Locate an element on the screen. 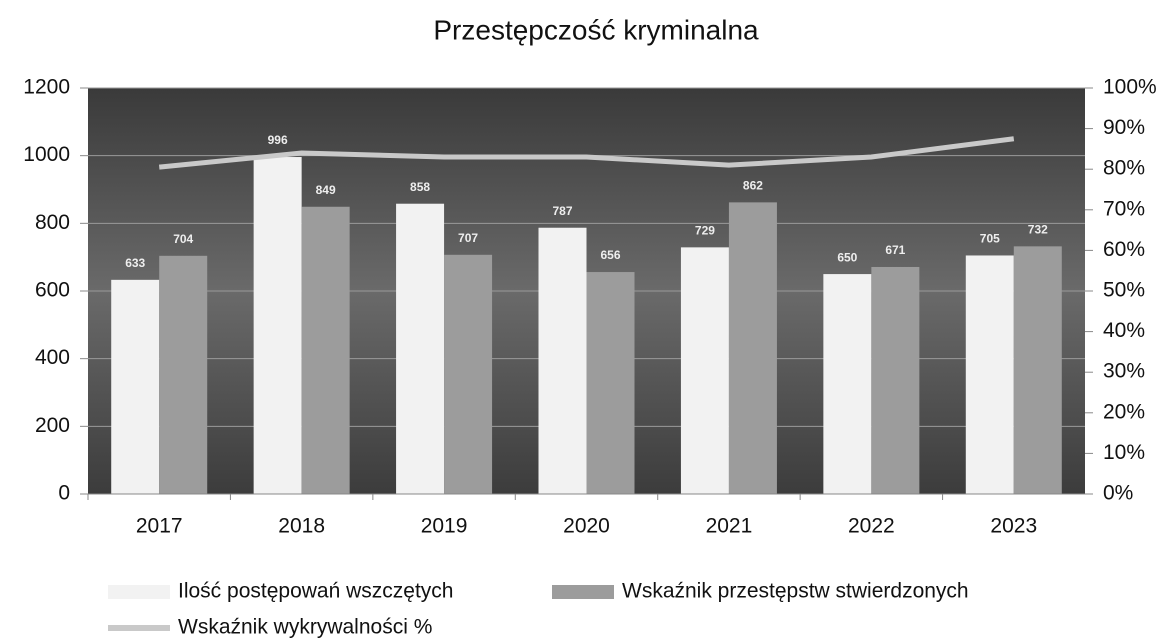 The width and height of the screenshot is (1174, 643). y2-tick-label: 40% is located at coordinates (1124, 330).